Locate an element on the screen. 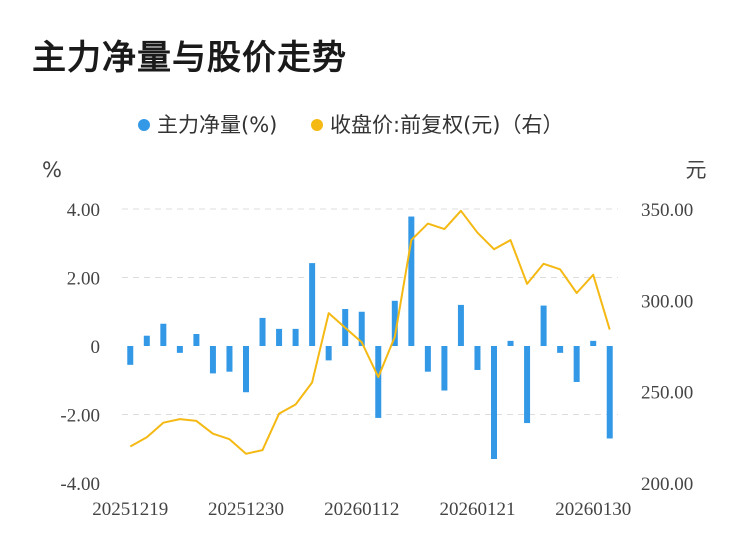 The height and width of the screenshot is (558, 750). left-tick-label: 0 is located at coordinates (96, 347).